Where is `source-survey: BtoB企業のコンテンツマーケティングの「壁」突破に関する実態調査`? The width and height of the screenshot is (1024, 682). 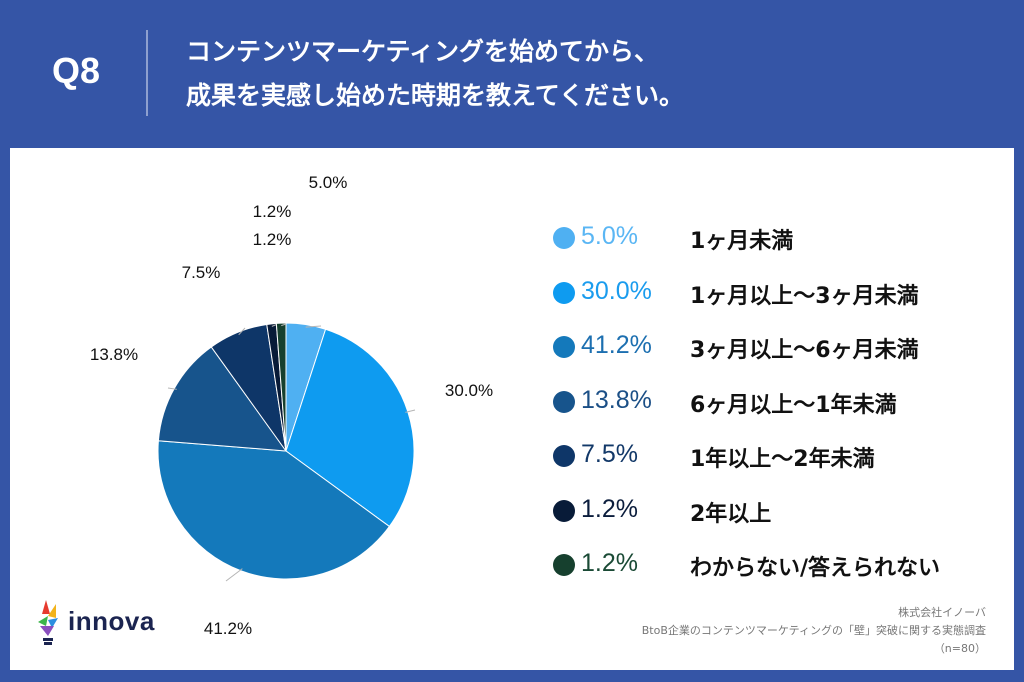 source-survey: BtoB企業のコンテンツマーケティングの「壁」突破に関する実態調査 is located at coordinates (813, 630).